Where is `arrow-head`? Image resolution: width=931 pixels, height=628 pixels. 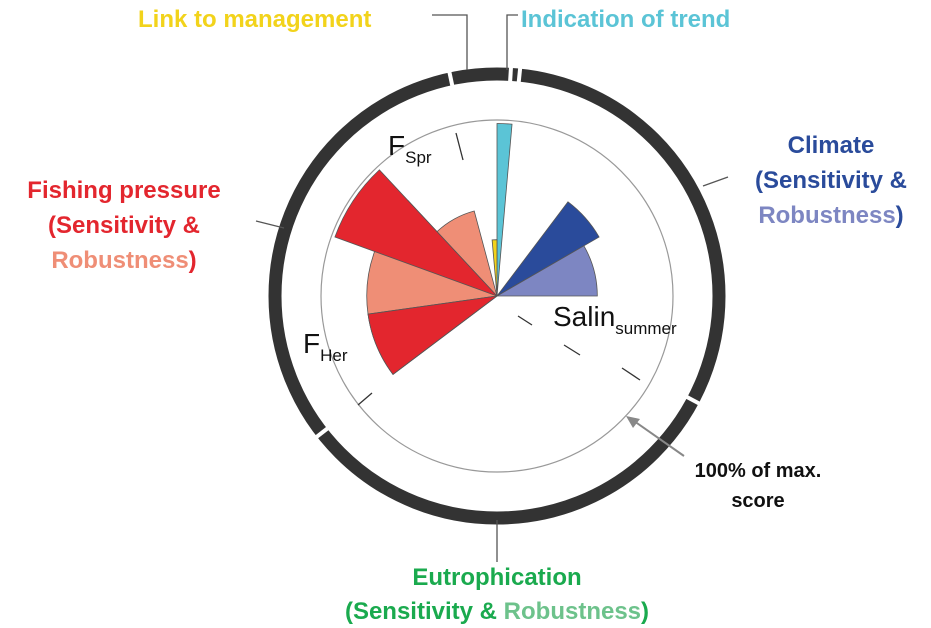
arrow-head is located at coordinates (633, 422).